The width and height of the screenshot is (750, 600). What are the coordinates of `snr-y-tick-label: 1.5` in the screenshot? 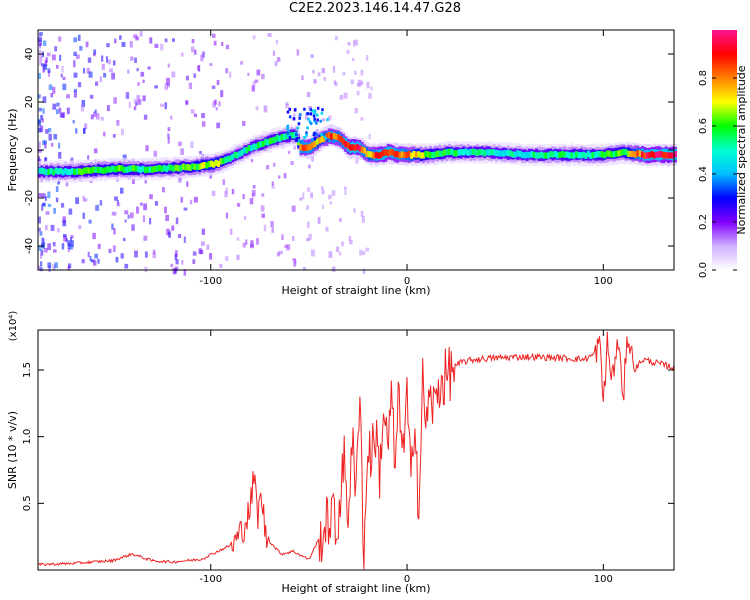 It's located at (27, 370).